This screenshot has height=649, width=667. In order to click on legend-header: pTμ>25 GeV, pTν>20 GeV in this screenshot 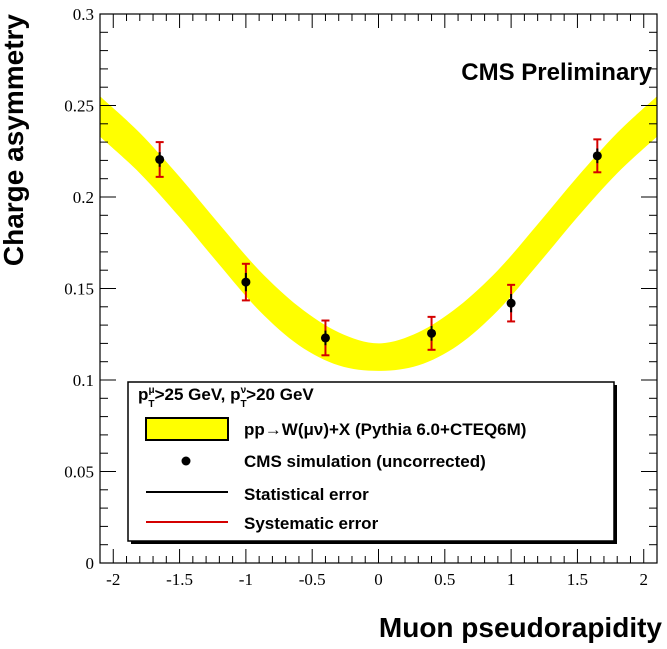, I will do `click(226, 397)`.